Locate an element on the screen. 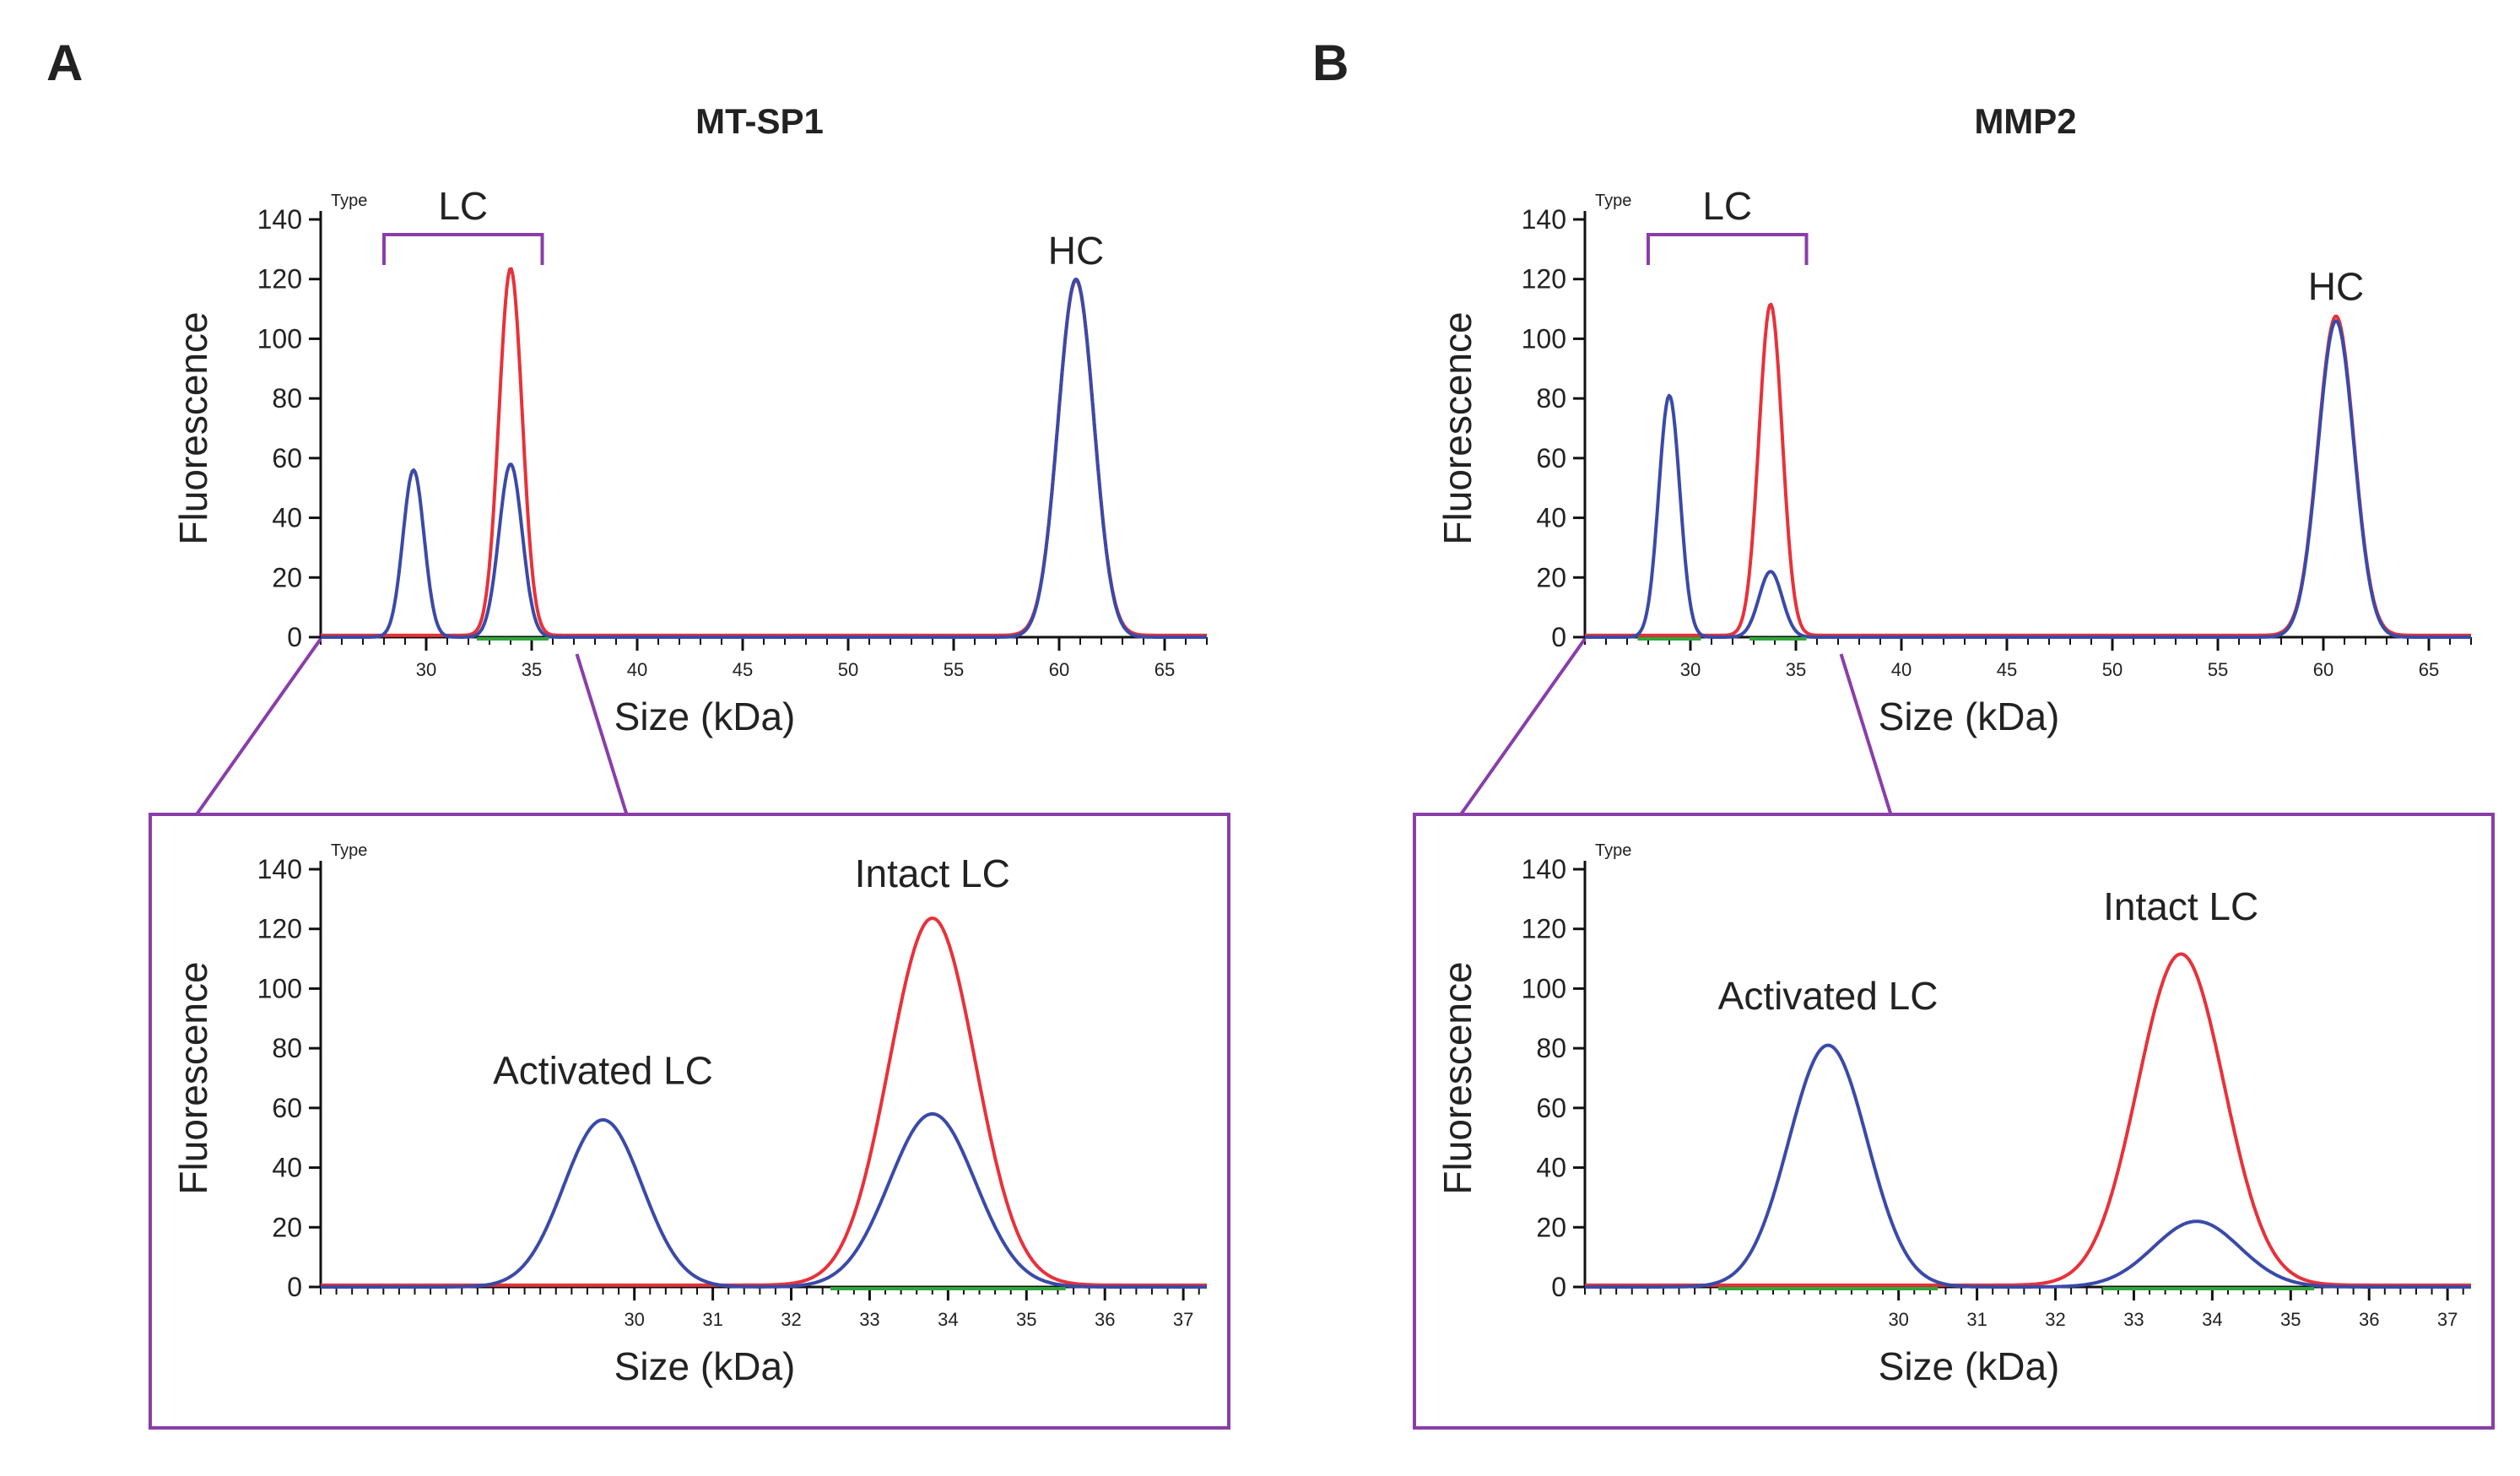 The width and height of the screenshot is (2520, 1476). peak-annotation: HC is located at coordinates (2336, 286).